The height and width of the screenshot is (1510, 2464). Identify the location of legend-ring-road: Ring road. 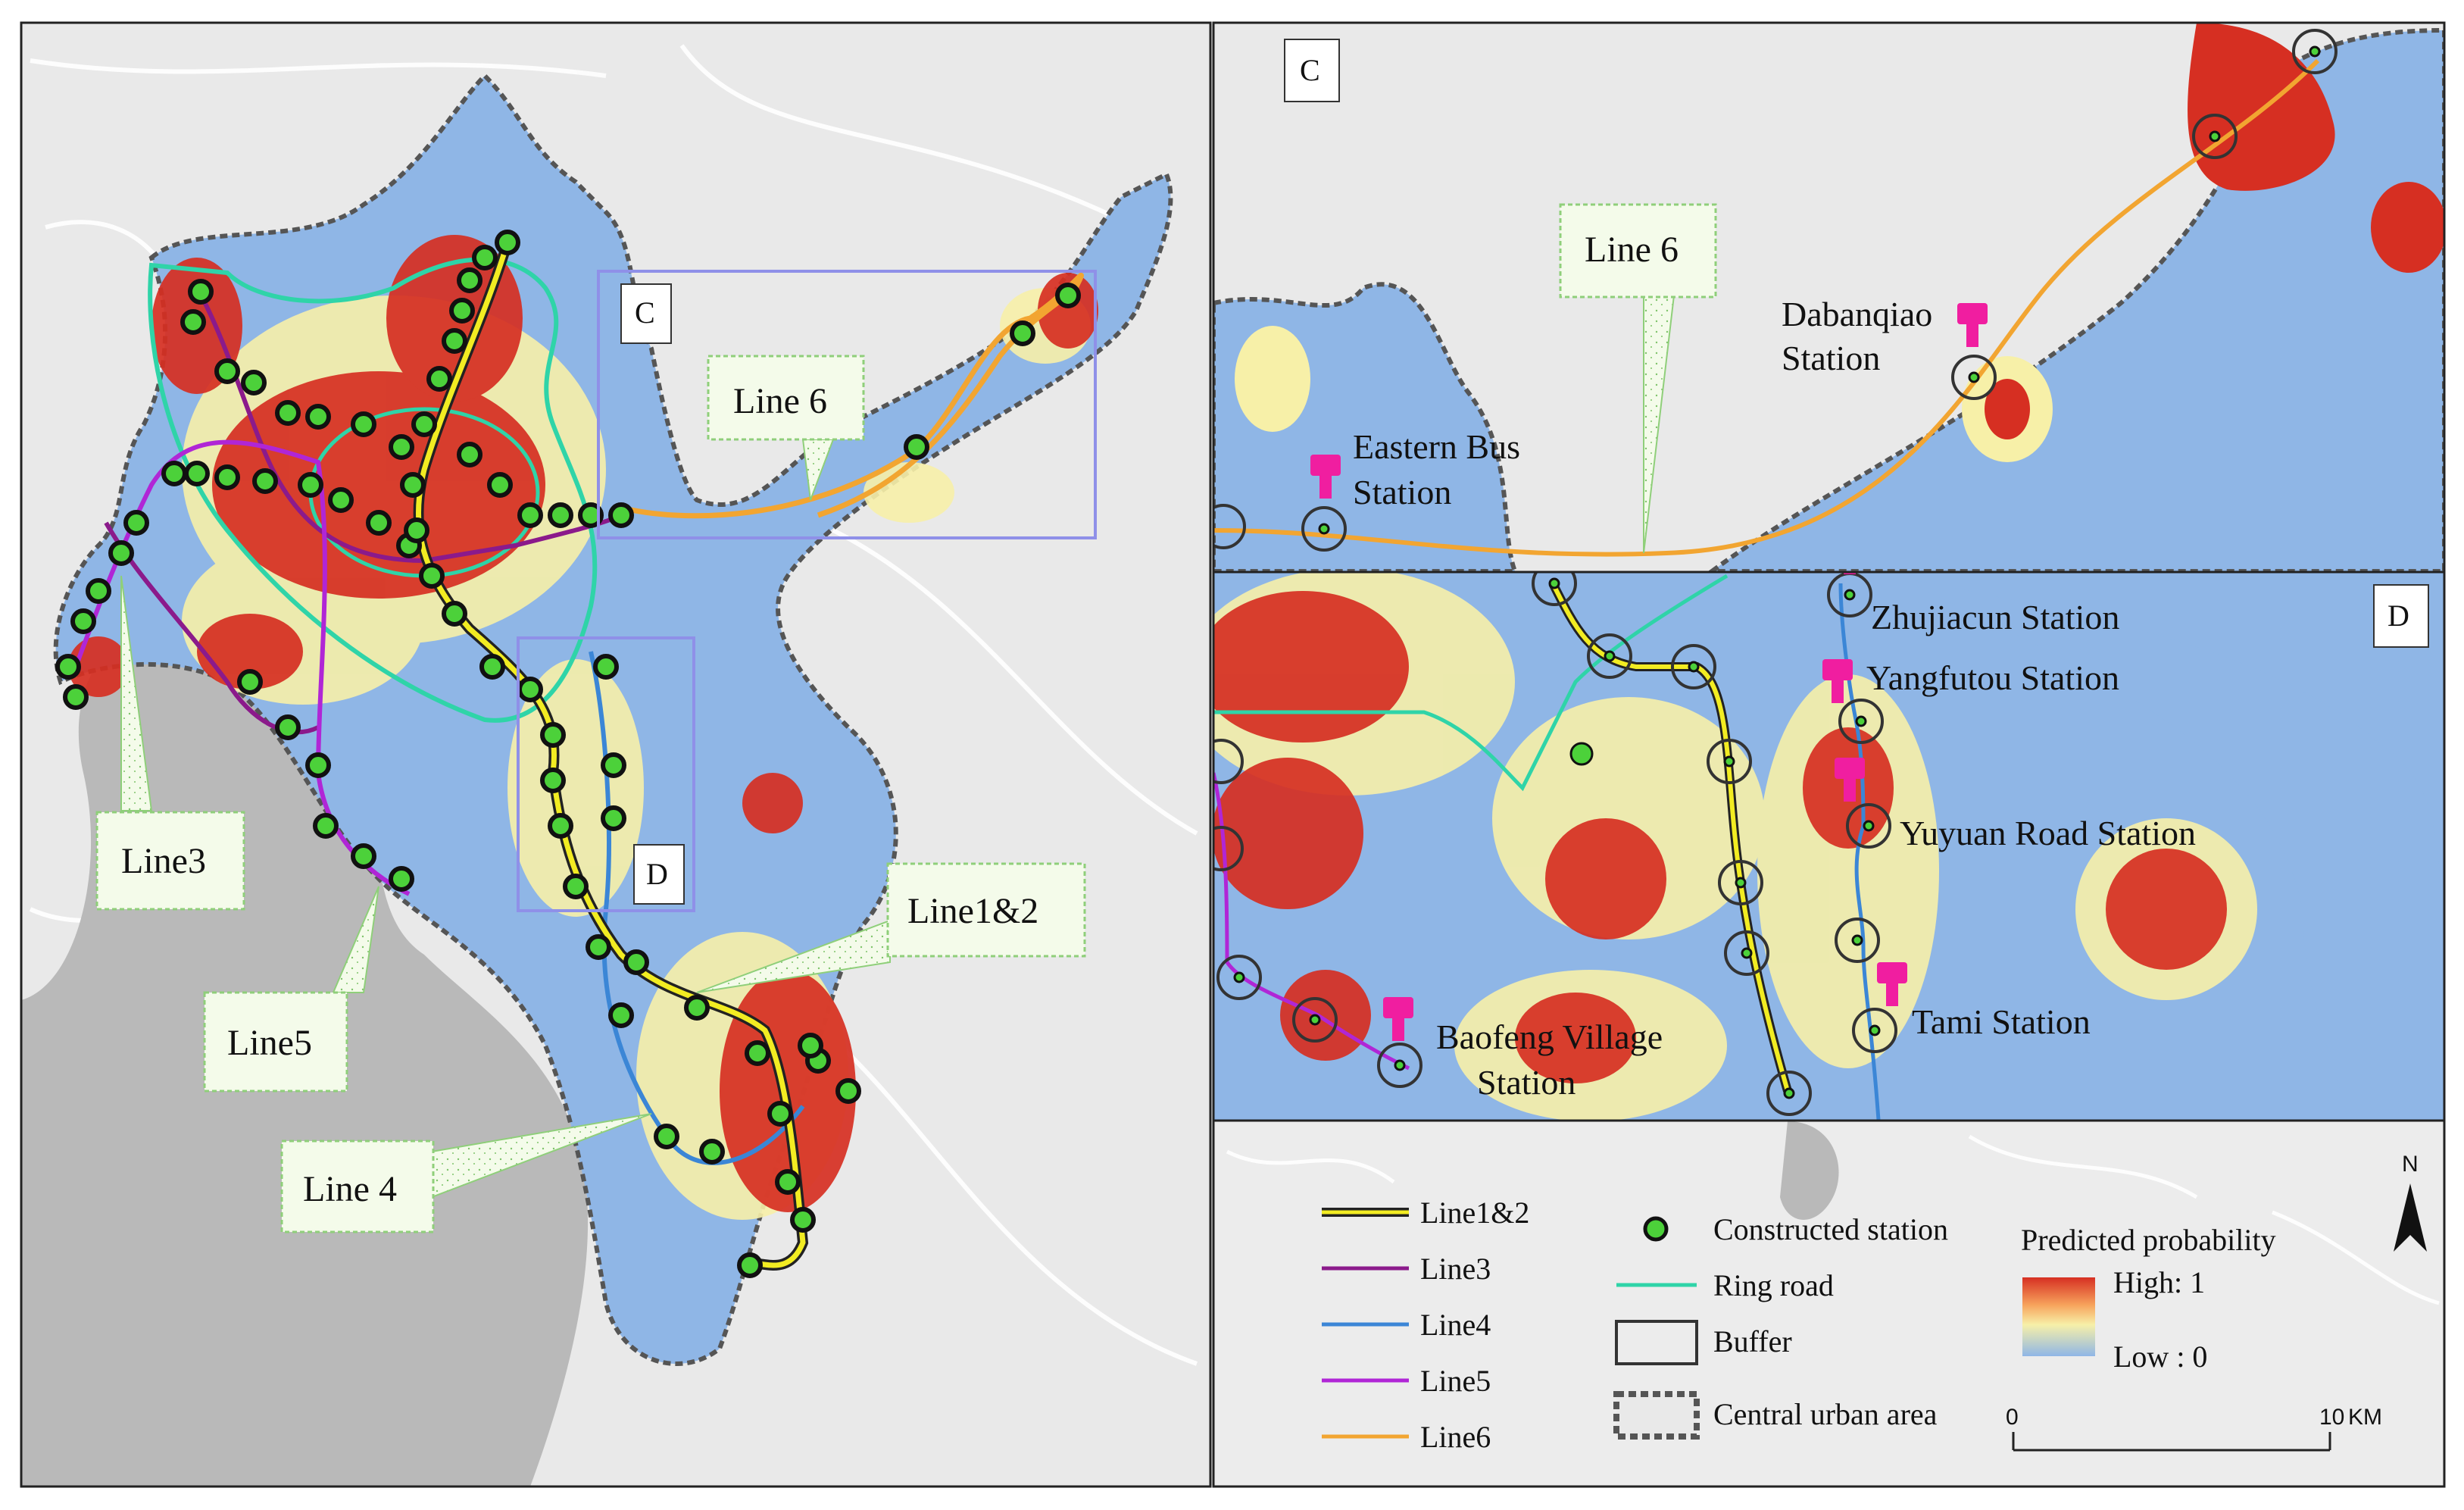
(1725, 1285).